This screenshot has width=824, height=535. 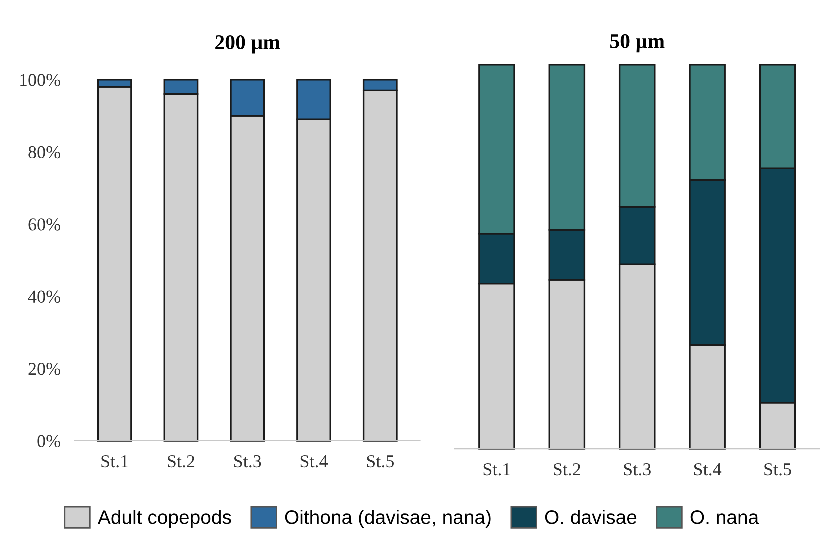 I want to click on y-tick-label: 0%, so click(x=49, y=441).